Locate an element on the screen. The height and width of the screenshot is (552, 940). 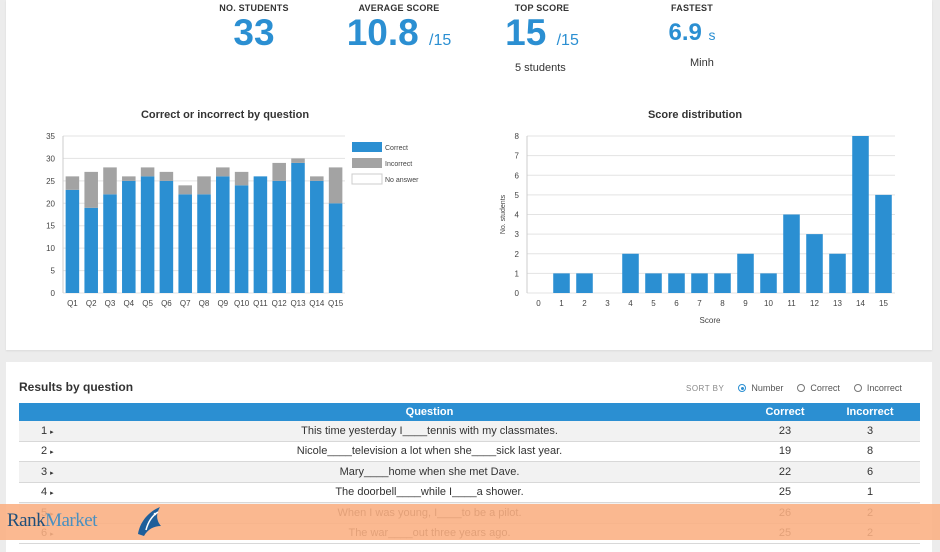
sort-by: SORT BY Number Correct Incorrect is located at coordinates (801, 388).